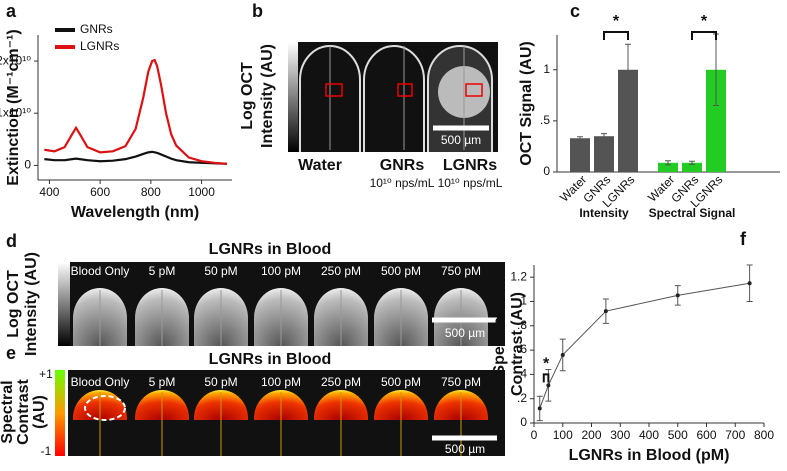  I want to click on x-label: LGNRs in Blood (pM), so click(649, 455).